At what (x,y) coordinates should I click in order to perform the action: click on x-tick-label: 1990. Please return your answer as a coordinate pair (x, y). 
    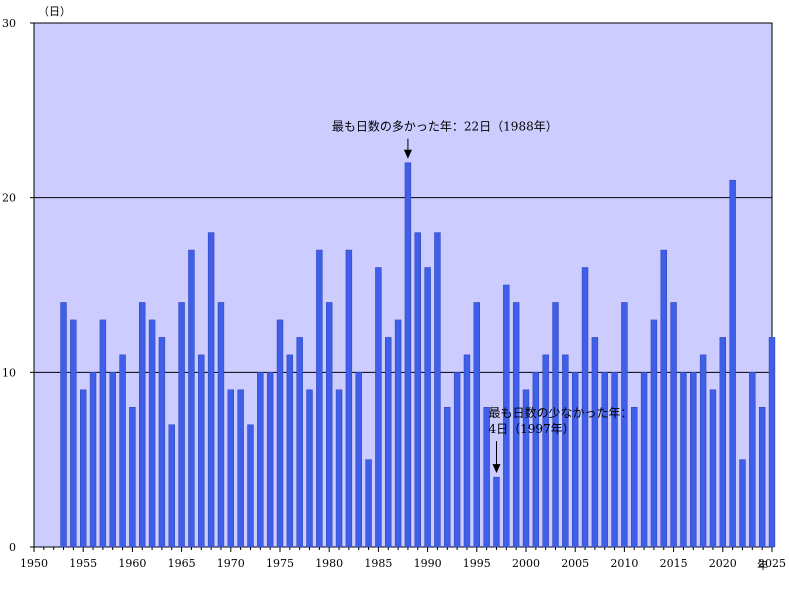
    Looking at the image, I should click on (428, 563).